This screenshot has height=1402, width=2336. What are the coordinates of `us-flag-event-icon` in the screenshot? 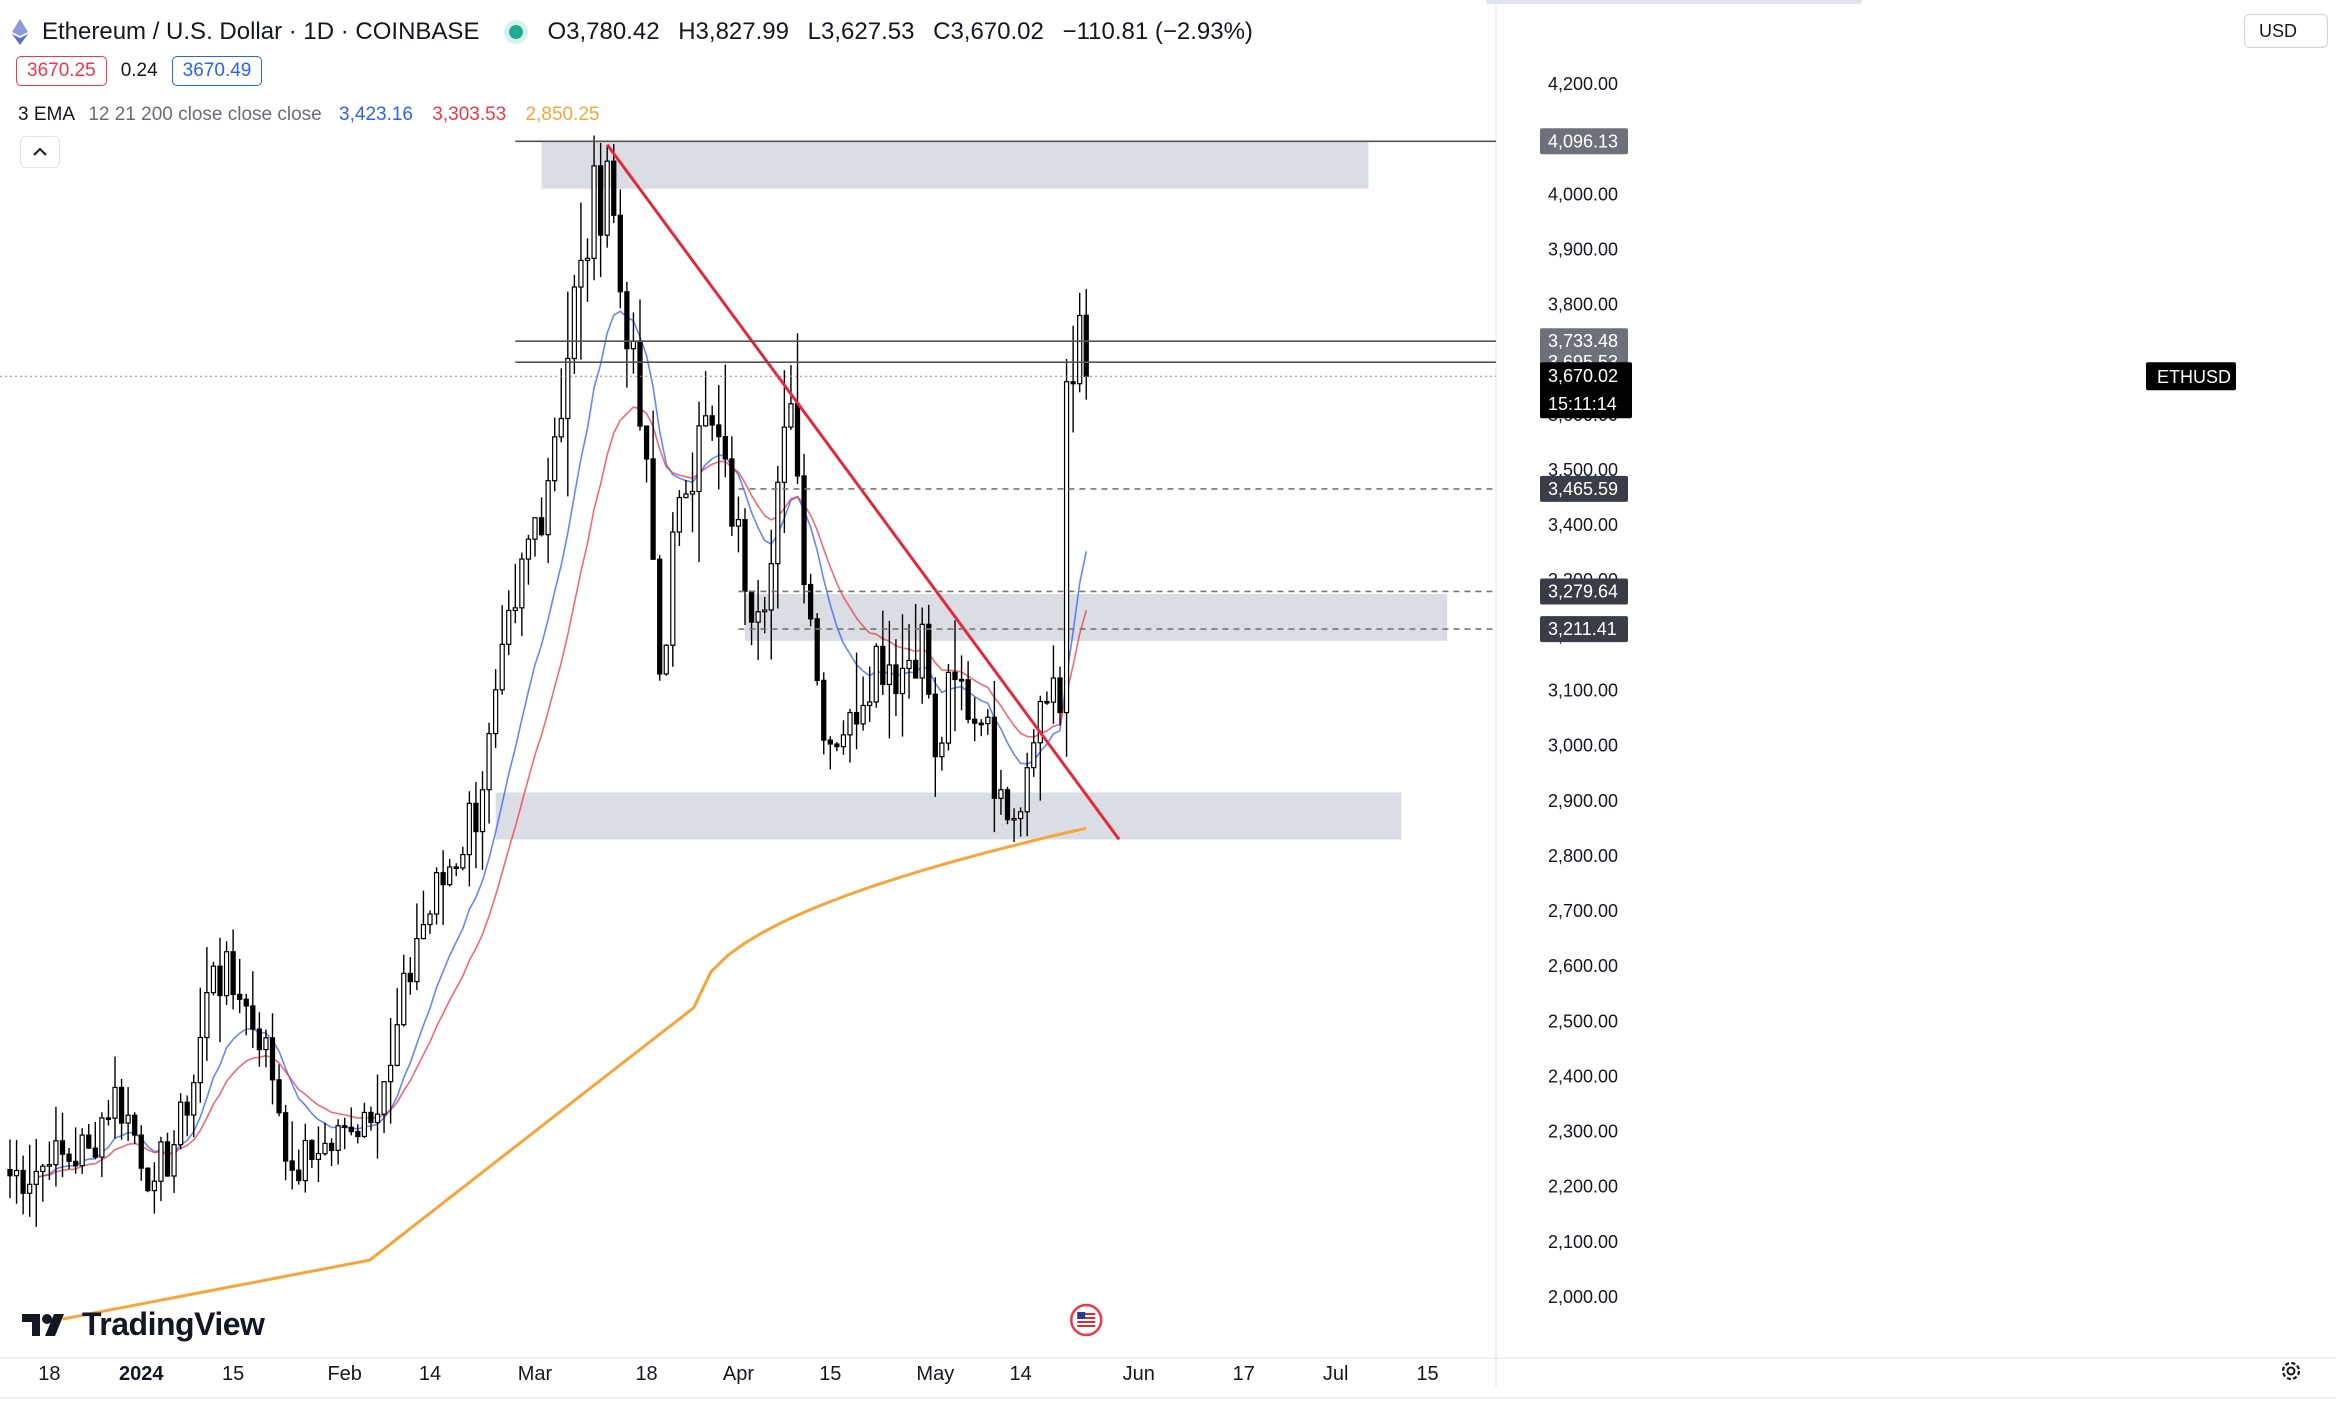 It's located at (1086, 1320).